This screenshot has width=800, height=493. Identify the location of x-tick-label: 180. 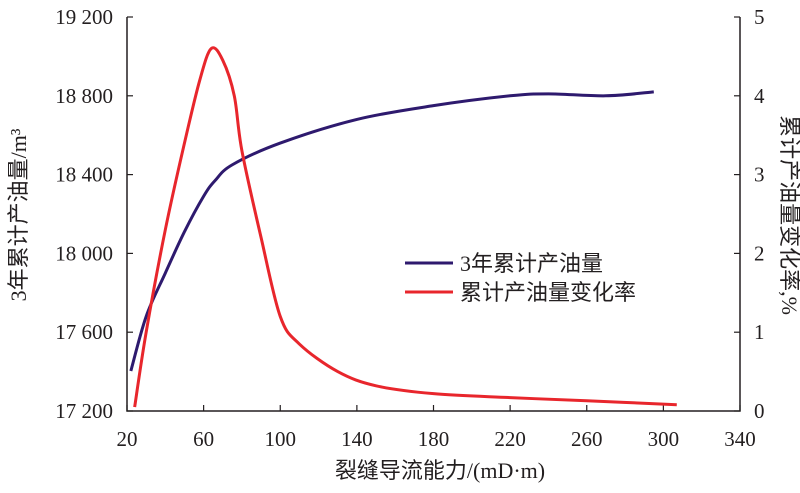
(434, 439).